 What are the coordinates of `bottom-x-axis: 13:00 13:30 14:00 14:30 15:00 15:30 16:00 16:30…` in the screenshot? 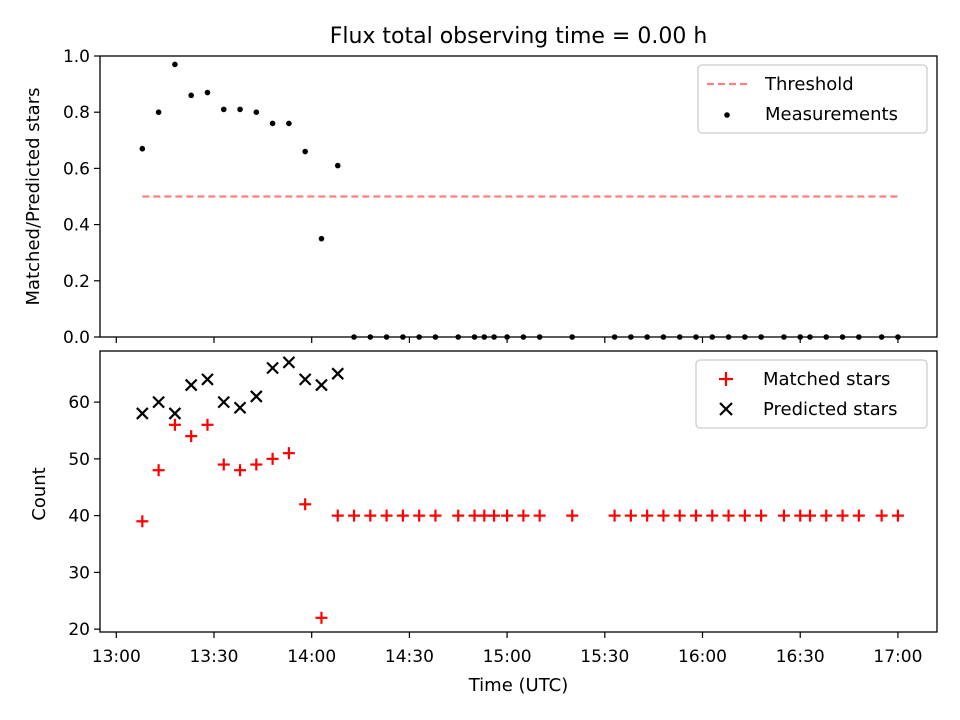 It's located at (507, 649).